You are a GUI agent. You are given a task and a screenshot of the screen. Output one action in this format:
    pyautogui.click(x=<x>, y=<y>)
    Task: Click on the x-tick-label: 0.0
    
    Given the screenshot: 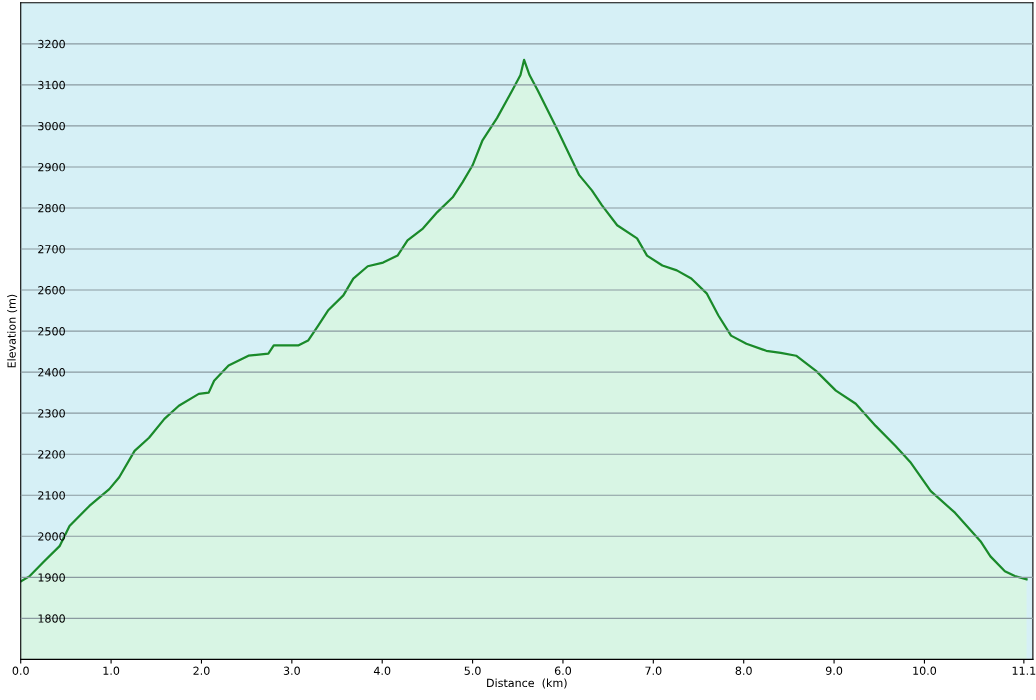 What is the action you would take?
    pyautogui.click(x=20, y=670)
    